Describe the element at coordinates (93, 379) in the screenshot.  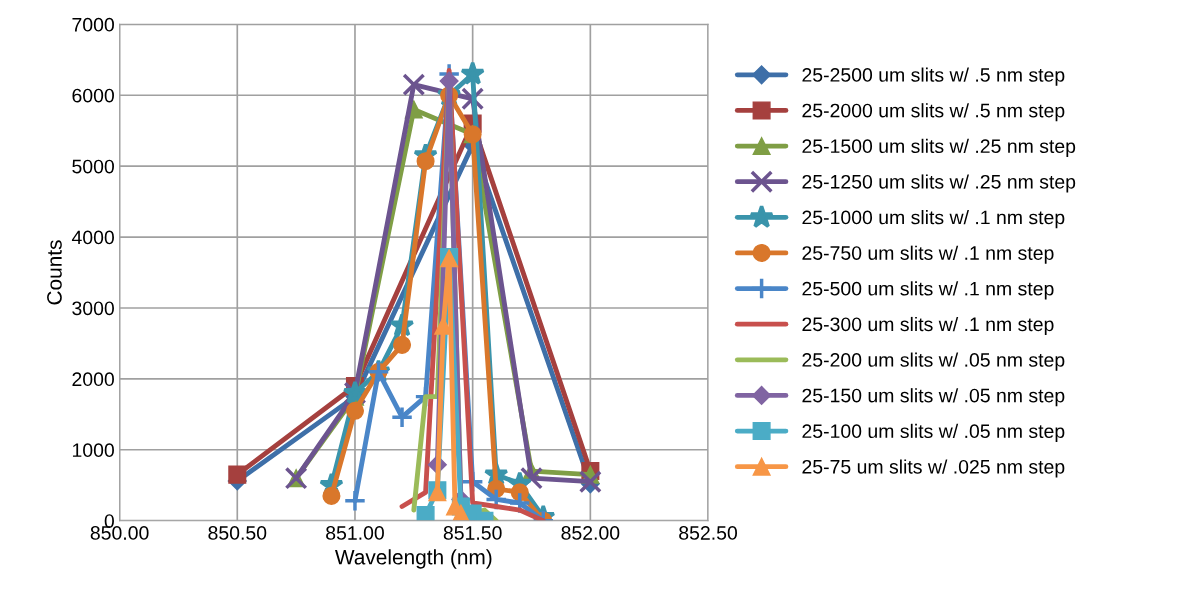
I see `y-tick-label: 2000` at that location.